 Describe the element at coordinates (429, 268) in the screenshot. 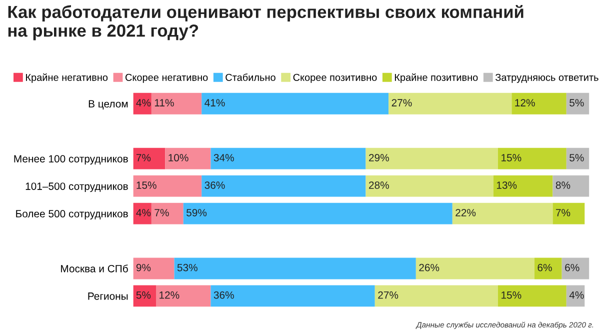

I see `data-label: 26%` at that location.